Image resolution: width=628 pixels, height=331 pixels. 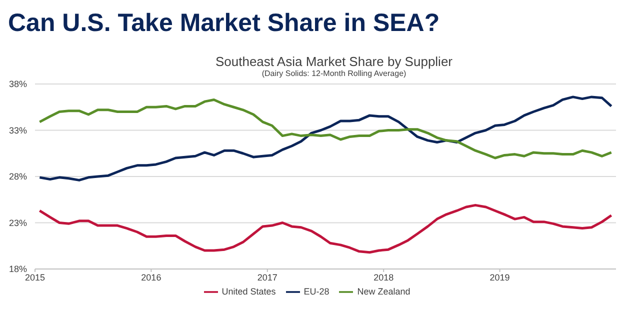 What do you see at coordinates (317, 291) in the screenshot?
I see `legend-label: EU-28` at bounding box center [317, 291].